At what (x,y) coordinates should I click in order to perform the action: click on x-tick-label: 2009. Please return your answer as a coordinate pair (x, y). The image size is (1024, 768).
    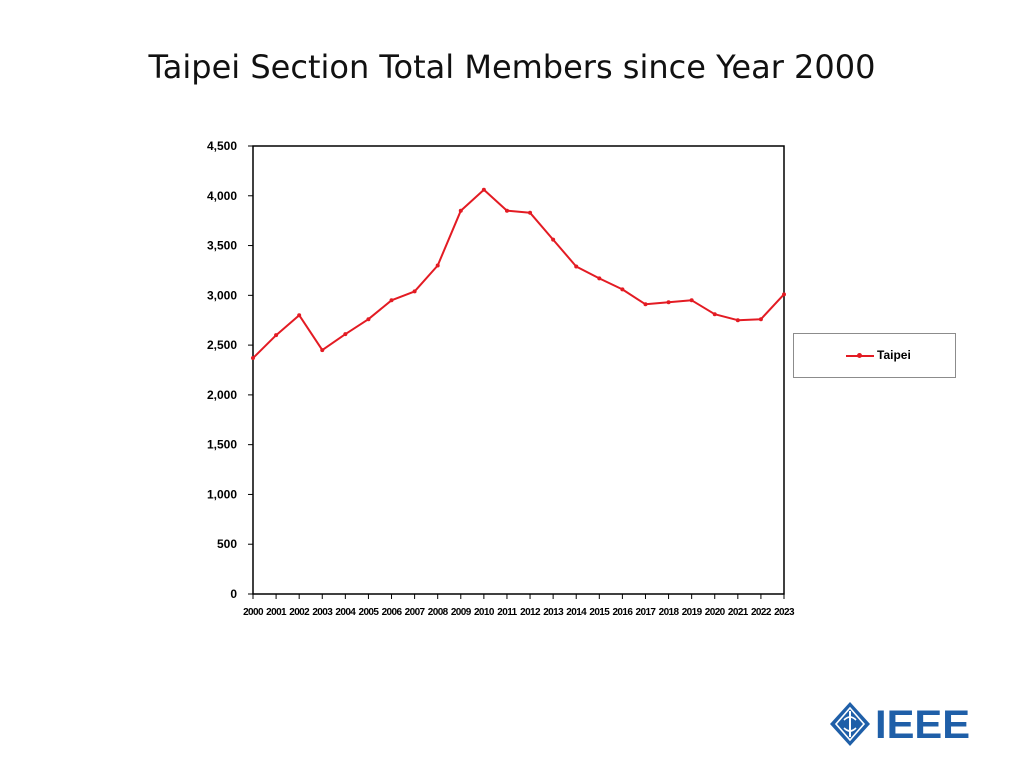
    Looking at the image, I should click on (461, 612).